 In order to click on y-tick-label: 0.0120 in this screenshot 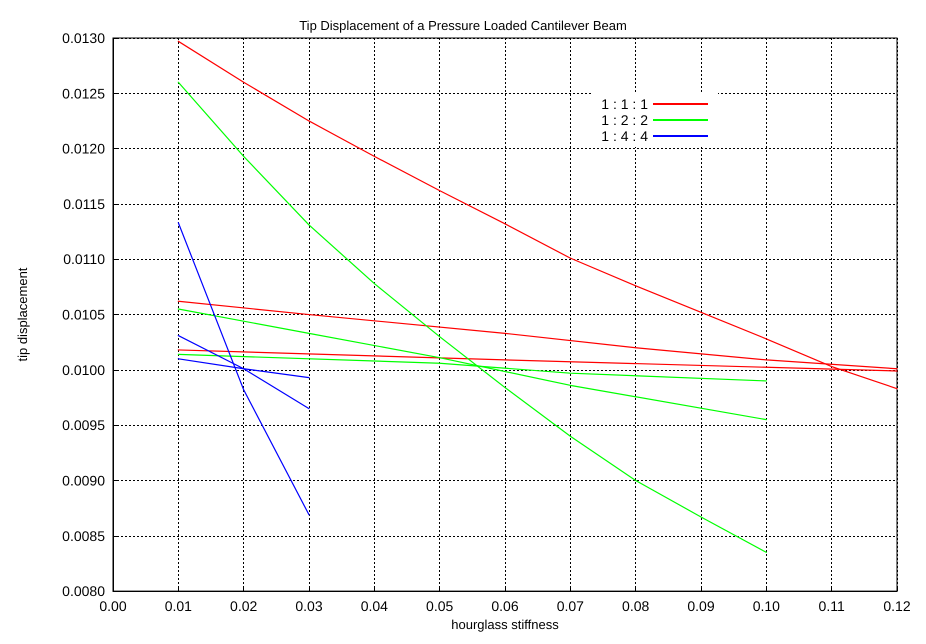, I will do `click(84, 148)`.